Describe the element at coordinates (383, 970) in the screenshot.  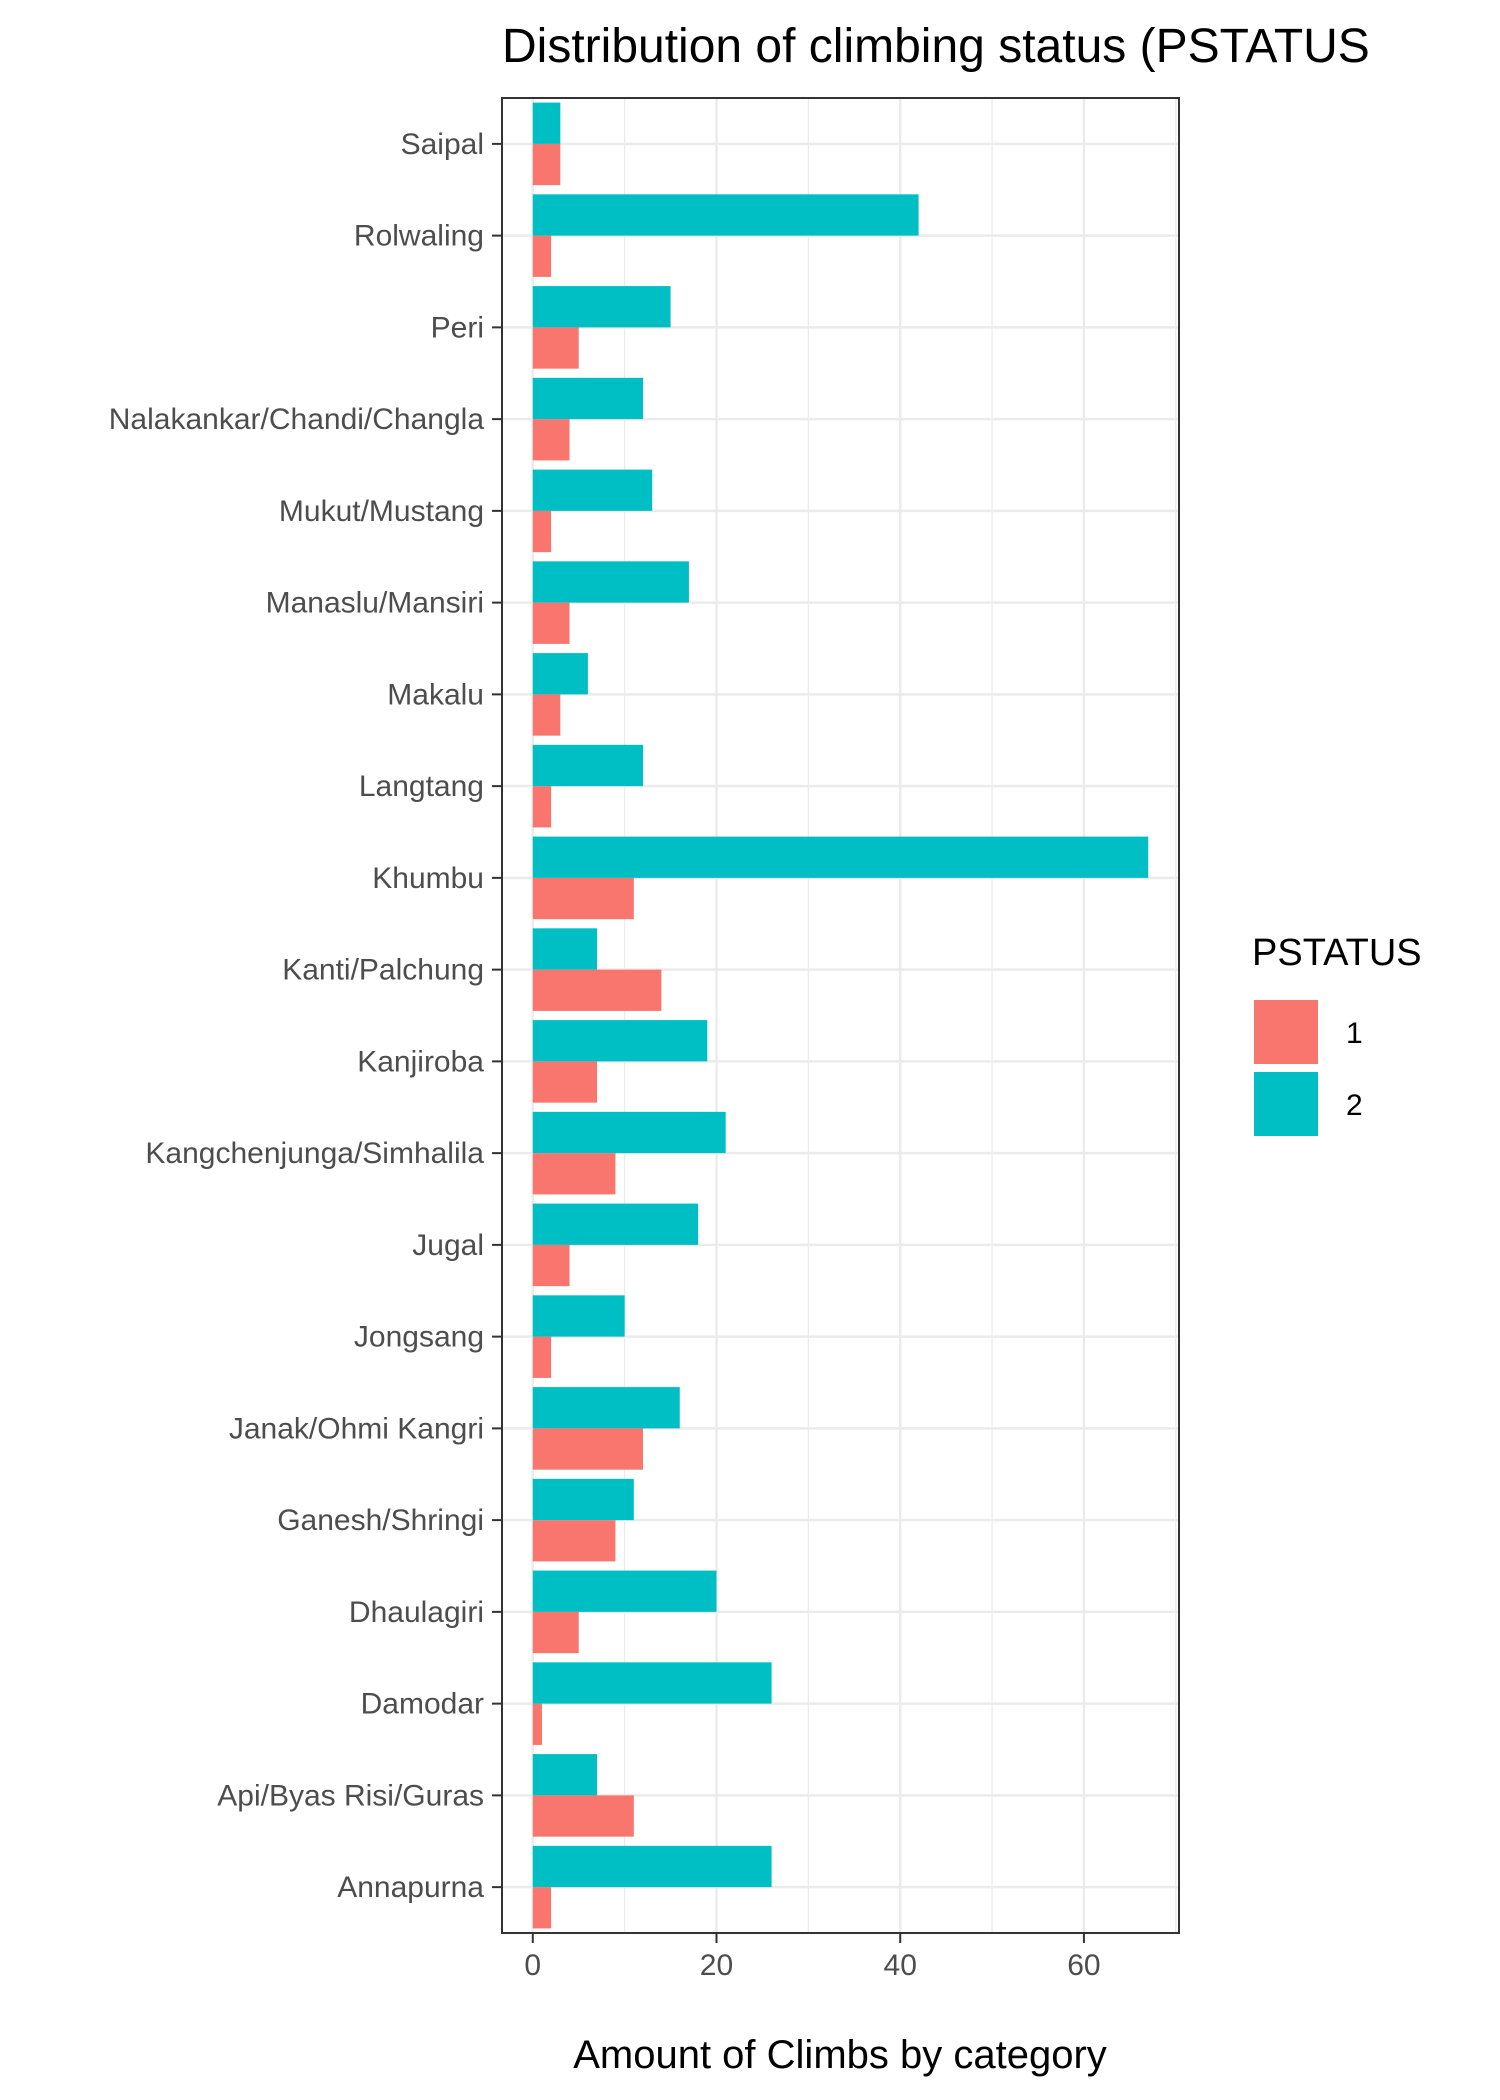
I see `y-tick-label: Kanti/Palchung` at that location.